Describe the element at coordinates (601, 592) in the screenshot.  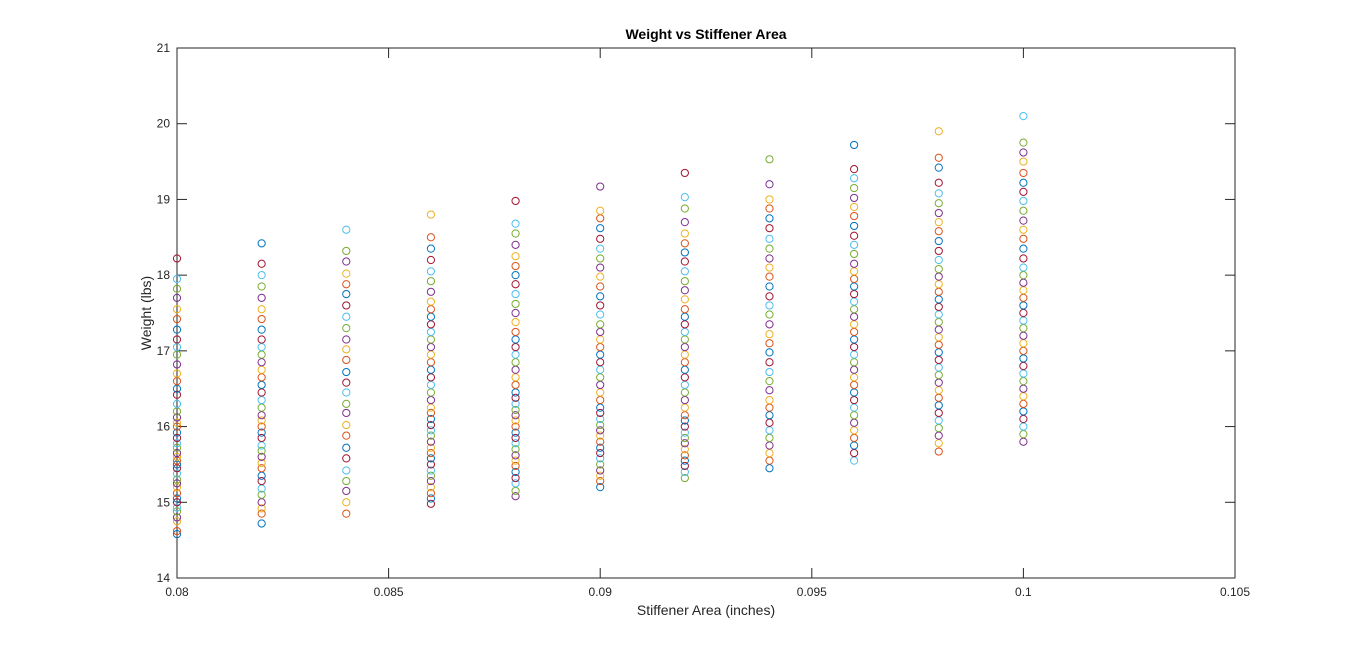
I see `x-tick-label: 0.09` at that location.